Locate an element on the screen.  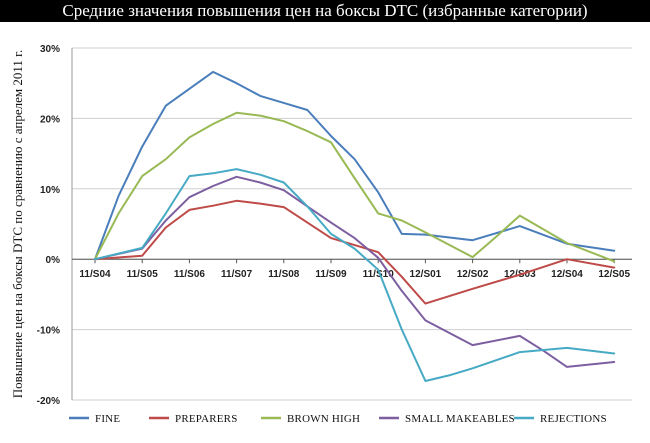
y-tick-label: 30% is located at coordinates (50, 49).